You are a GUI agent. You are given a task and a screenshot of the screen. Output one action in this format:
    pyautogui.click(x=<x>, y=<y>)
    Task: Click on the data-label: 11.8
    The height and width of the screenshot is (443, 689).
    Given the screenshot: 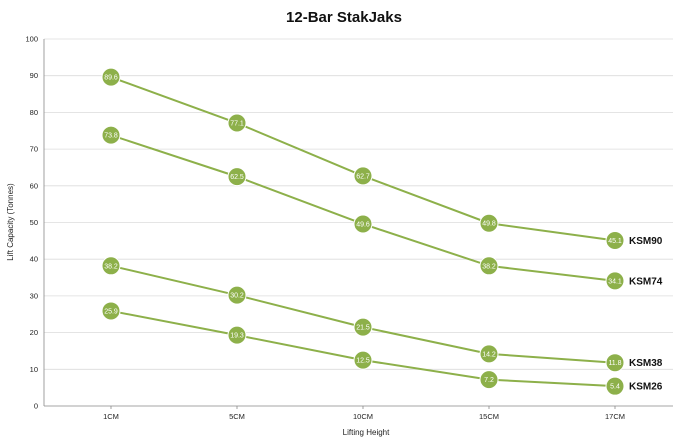 What is the action you would take?
    pyautogui.click(x=614, y=363)
    